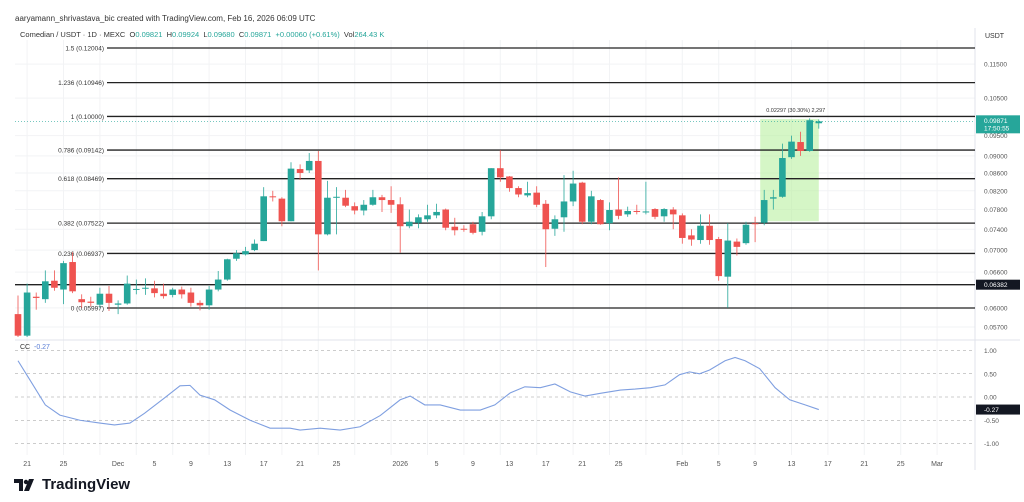 The height and width of the screenshot is (502, 1024). I want to click on indicator-value-tag, so click(998, 409).